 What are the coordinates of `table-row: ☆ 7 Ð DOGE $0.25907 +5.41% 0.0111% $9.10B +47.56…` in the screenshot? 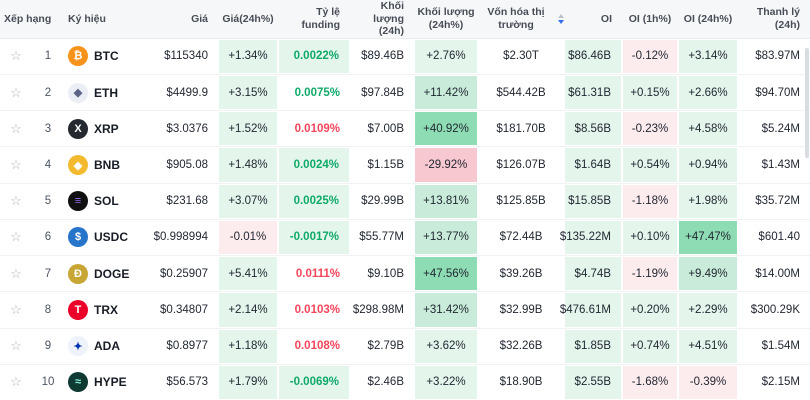 It's located at (405, 274).